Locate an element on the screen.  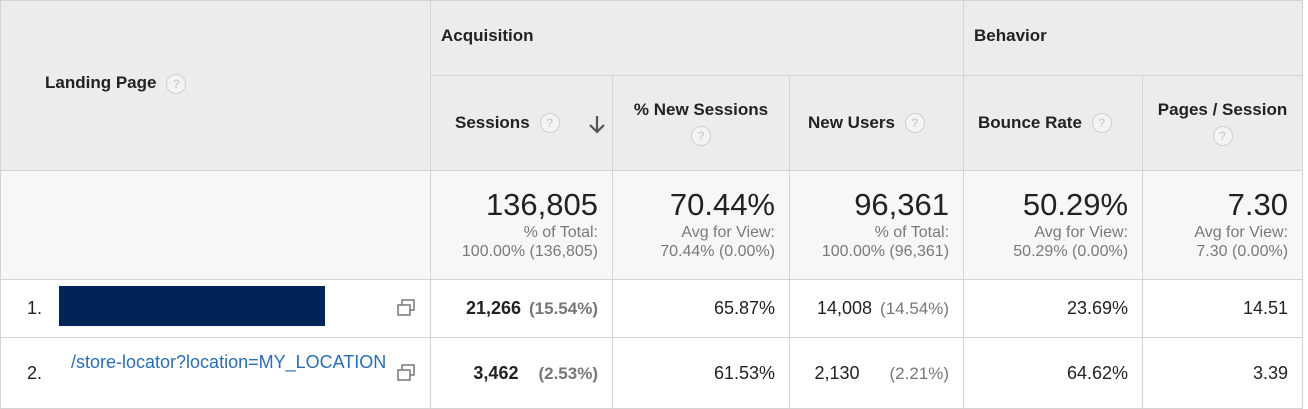
header-text: Bounce Rate is located at coordinates (1030, 122).